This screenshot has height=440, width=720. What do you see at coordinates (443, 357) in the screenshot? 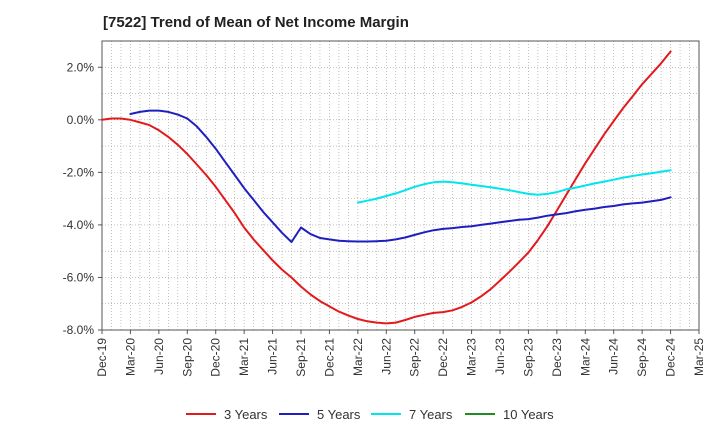
I see `x-tick-label: Dec-22` at bounding box center [443, 357].